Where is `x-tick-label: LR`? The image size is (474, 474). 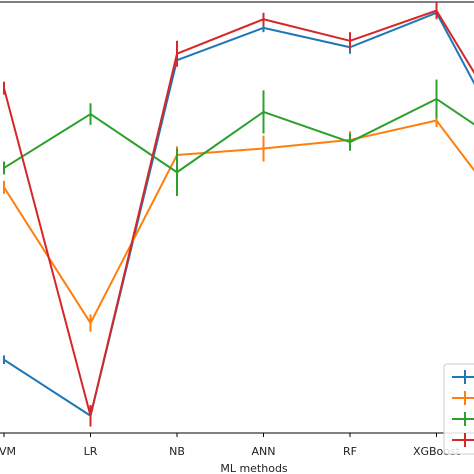
x-tick-label: LR is located at coordinates (91, 451).